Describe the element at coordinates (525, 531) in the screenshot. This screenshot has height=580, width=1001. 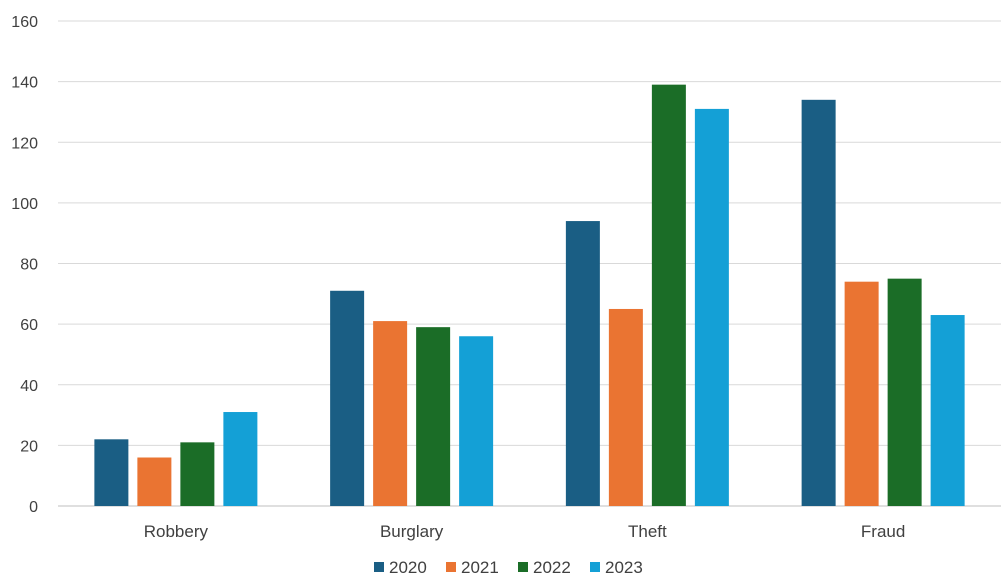
I see `x-axis-category-labels: Robbery Burglary Theft Fraud` at that location.